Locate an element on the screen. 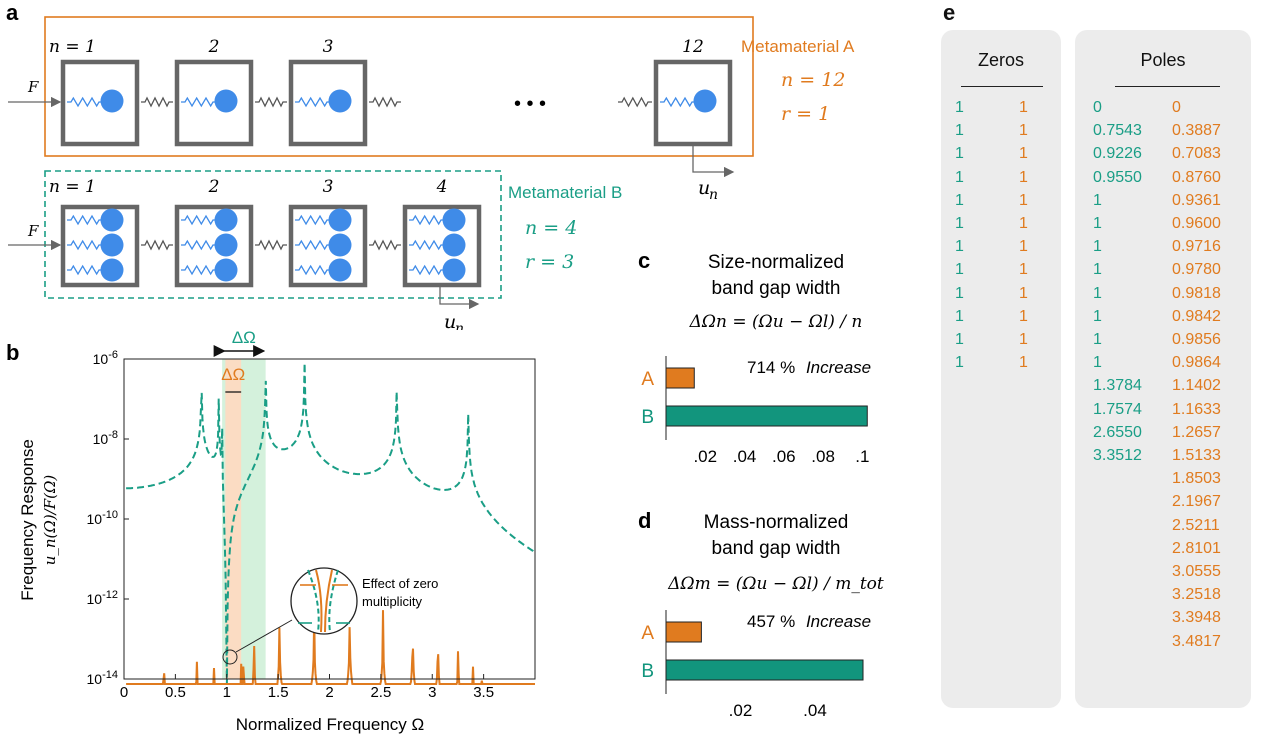 The width and height of the screenshot is (1261, 742). pole-value-b: 0.7543 is located at coordinates (1117, 131).